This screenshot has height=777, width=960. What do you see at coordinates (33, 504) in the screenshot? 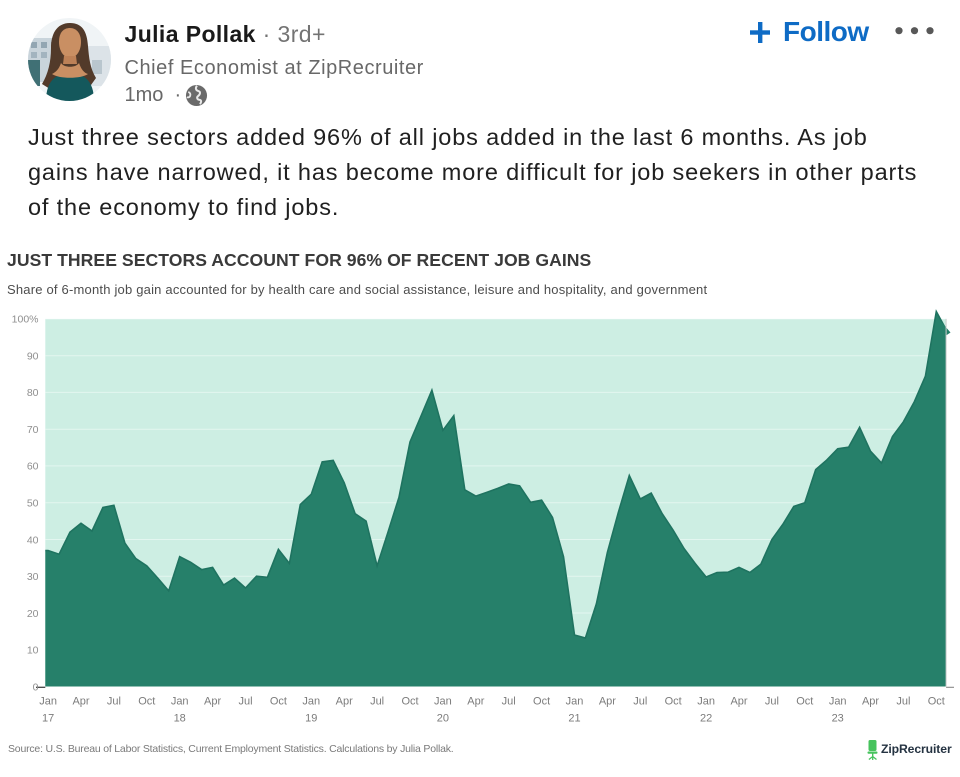
I see `svg-text: 50` at bounding box center [33, 504].